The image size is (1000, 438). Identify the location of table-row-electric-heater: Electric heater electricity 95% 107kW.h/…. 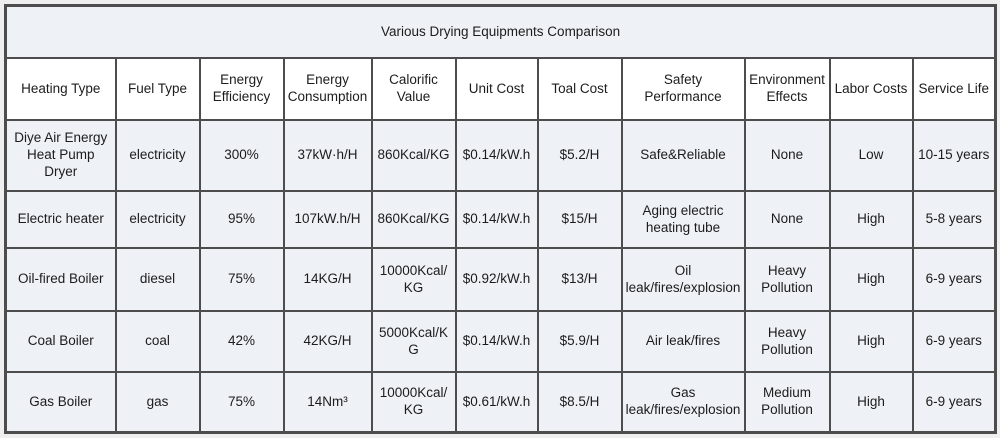
(500, 219).